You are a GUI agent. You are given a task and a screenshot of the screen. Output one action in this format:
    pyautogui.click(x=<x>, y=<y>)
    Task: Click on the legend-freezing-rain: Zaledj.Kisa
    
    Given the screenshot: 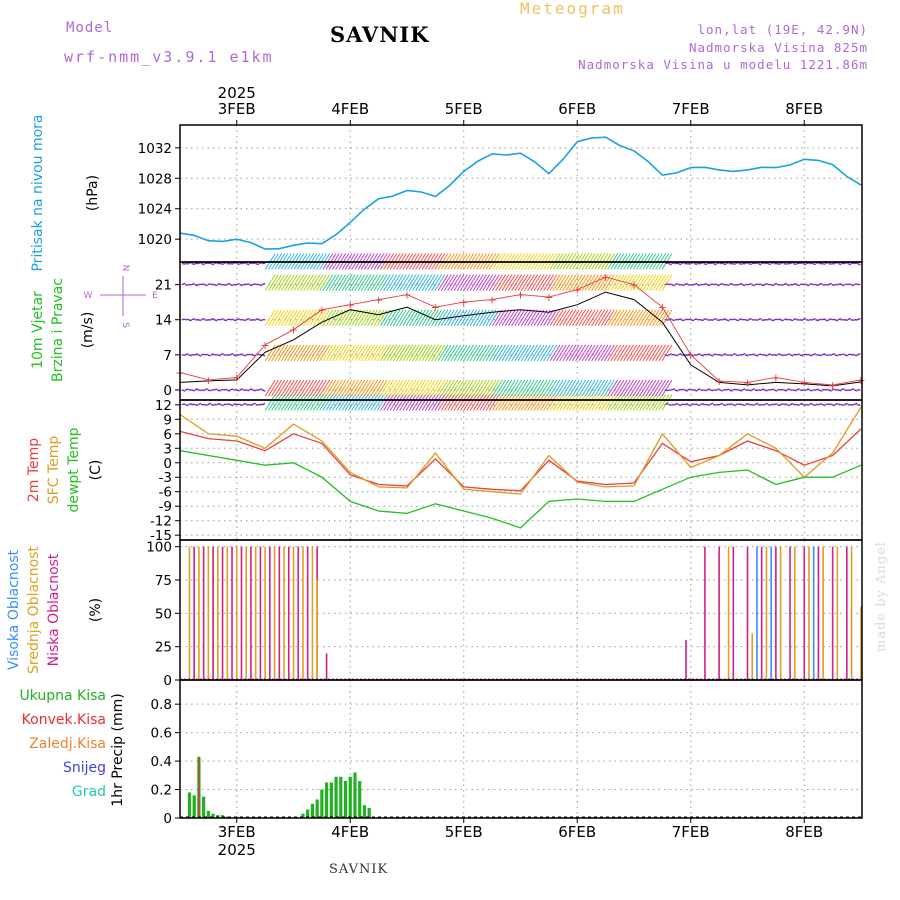 What is the action you would take?
    pyautogui.click(x=67, y=744)
    